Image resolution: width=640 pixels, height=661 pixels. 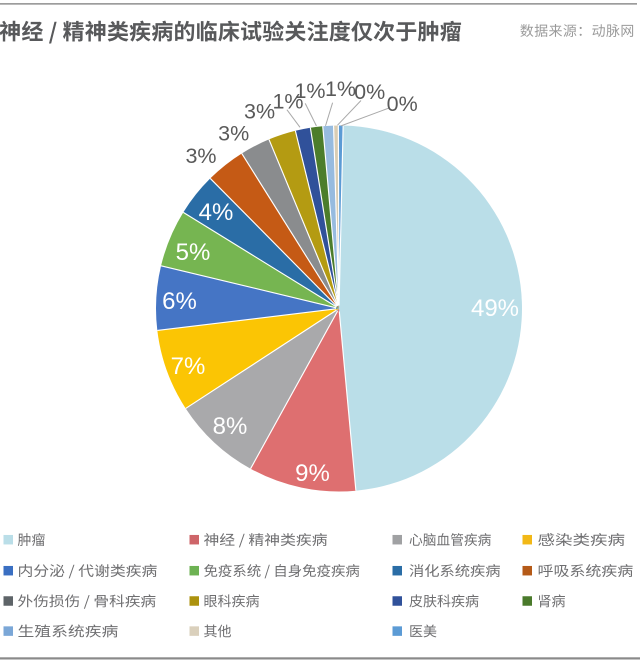 I want to click on svg-text: 49%, so click(x=495, y=308).